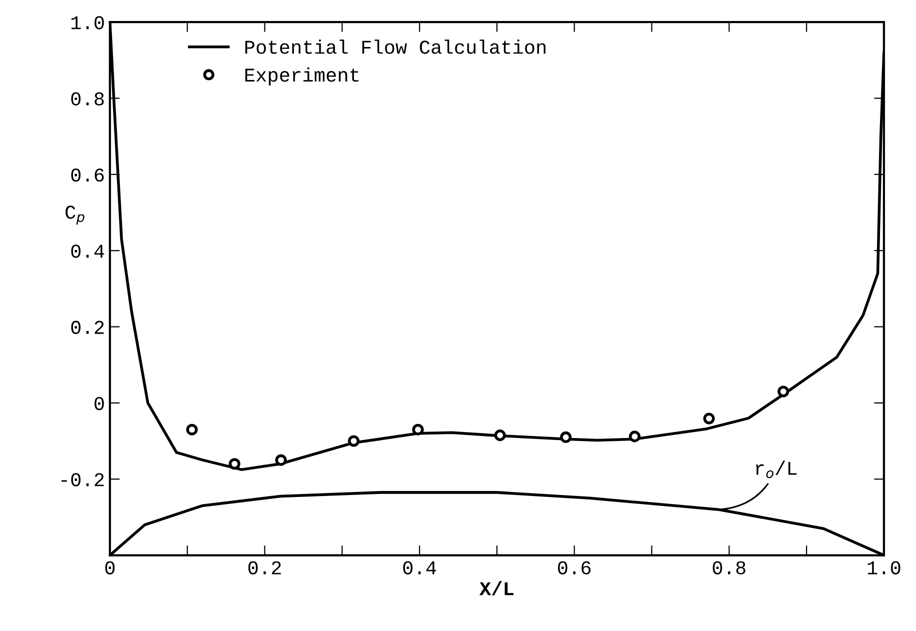  What do you see at coordinates (301, 76) in the screenshot?
I see `legend-label: Experiment` at bounding box center [301, 76].